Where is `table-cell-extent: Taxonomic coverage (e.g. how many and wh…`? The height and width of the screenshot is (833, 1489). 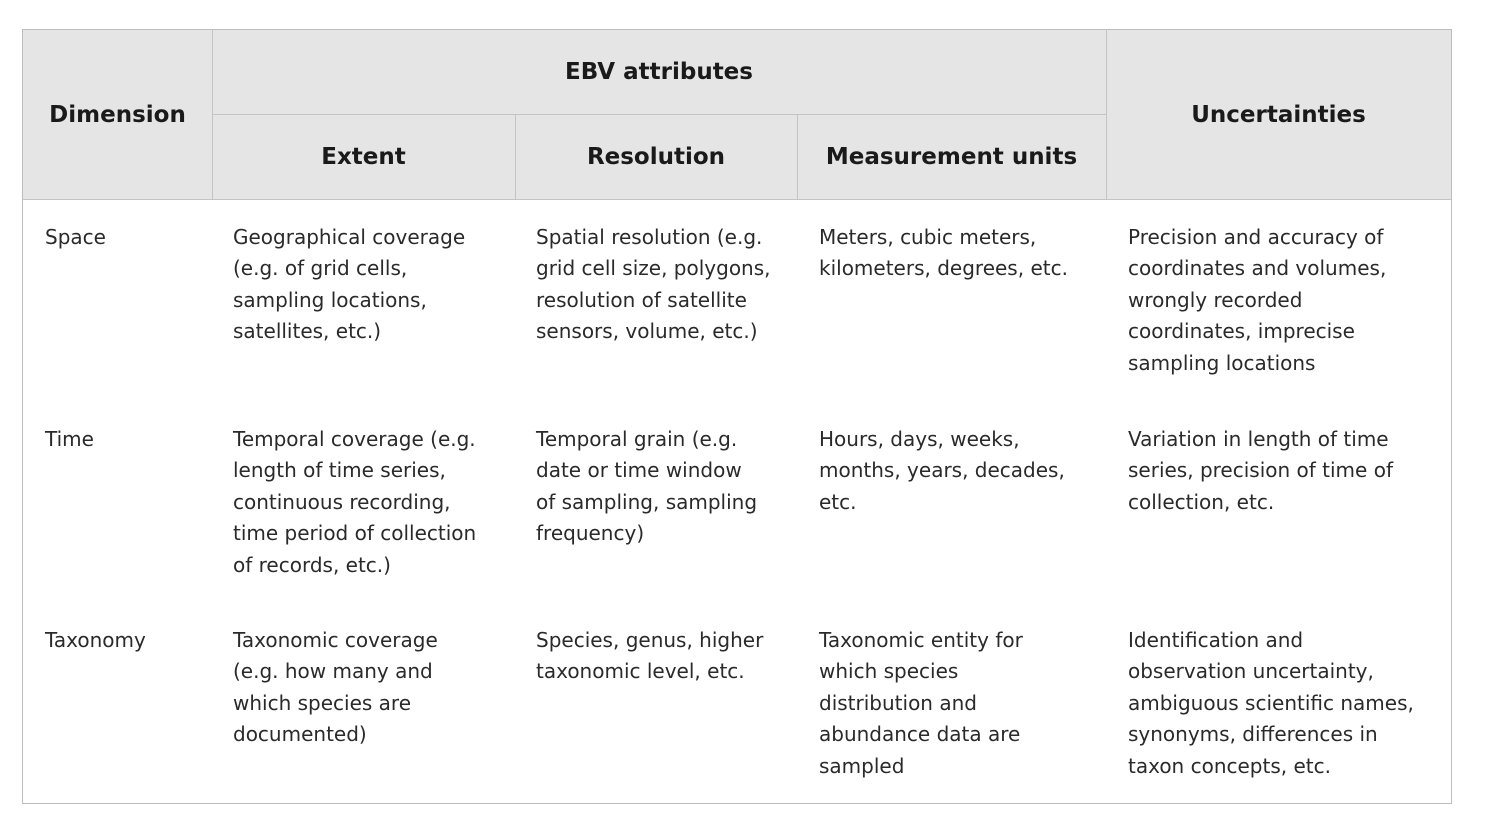
table-cell-extent: Taxonomic coverage (e.g. how many and wh… is located at coordinates (335, 687).